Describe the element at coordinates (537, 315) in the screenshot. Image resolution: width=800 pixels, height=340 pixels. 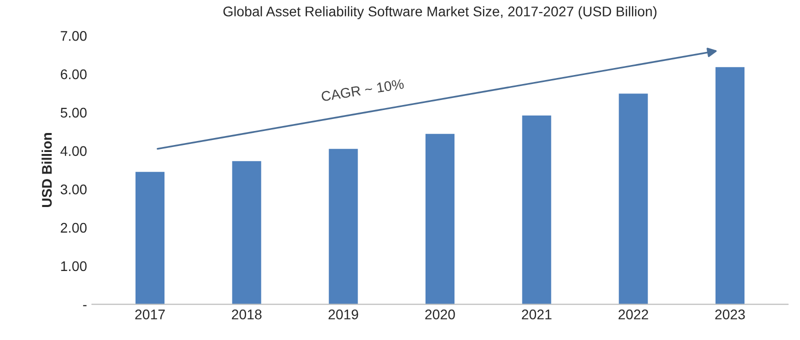
I see `x-tick-label: 2021` at that location.